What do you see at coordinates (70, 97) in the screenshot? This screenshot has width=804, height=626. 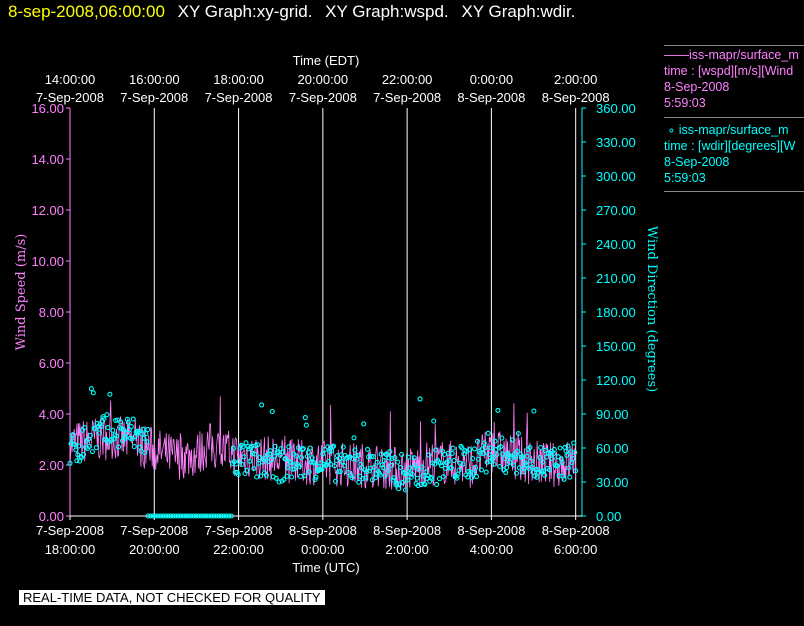 I see `top-tick-date: 7-Sep-2008` at bounding box center [70, 97].